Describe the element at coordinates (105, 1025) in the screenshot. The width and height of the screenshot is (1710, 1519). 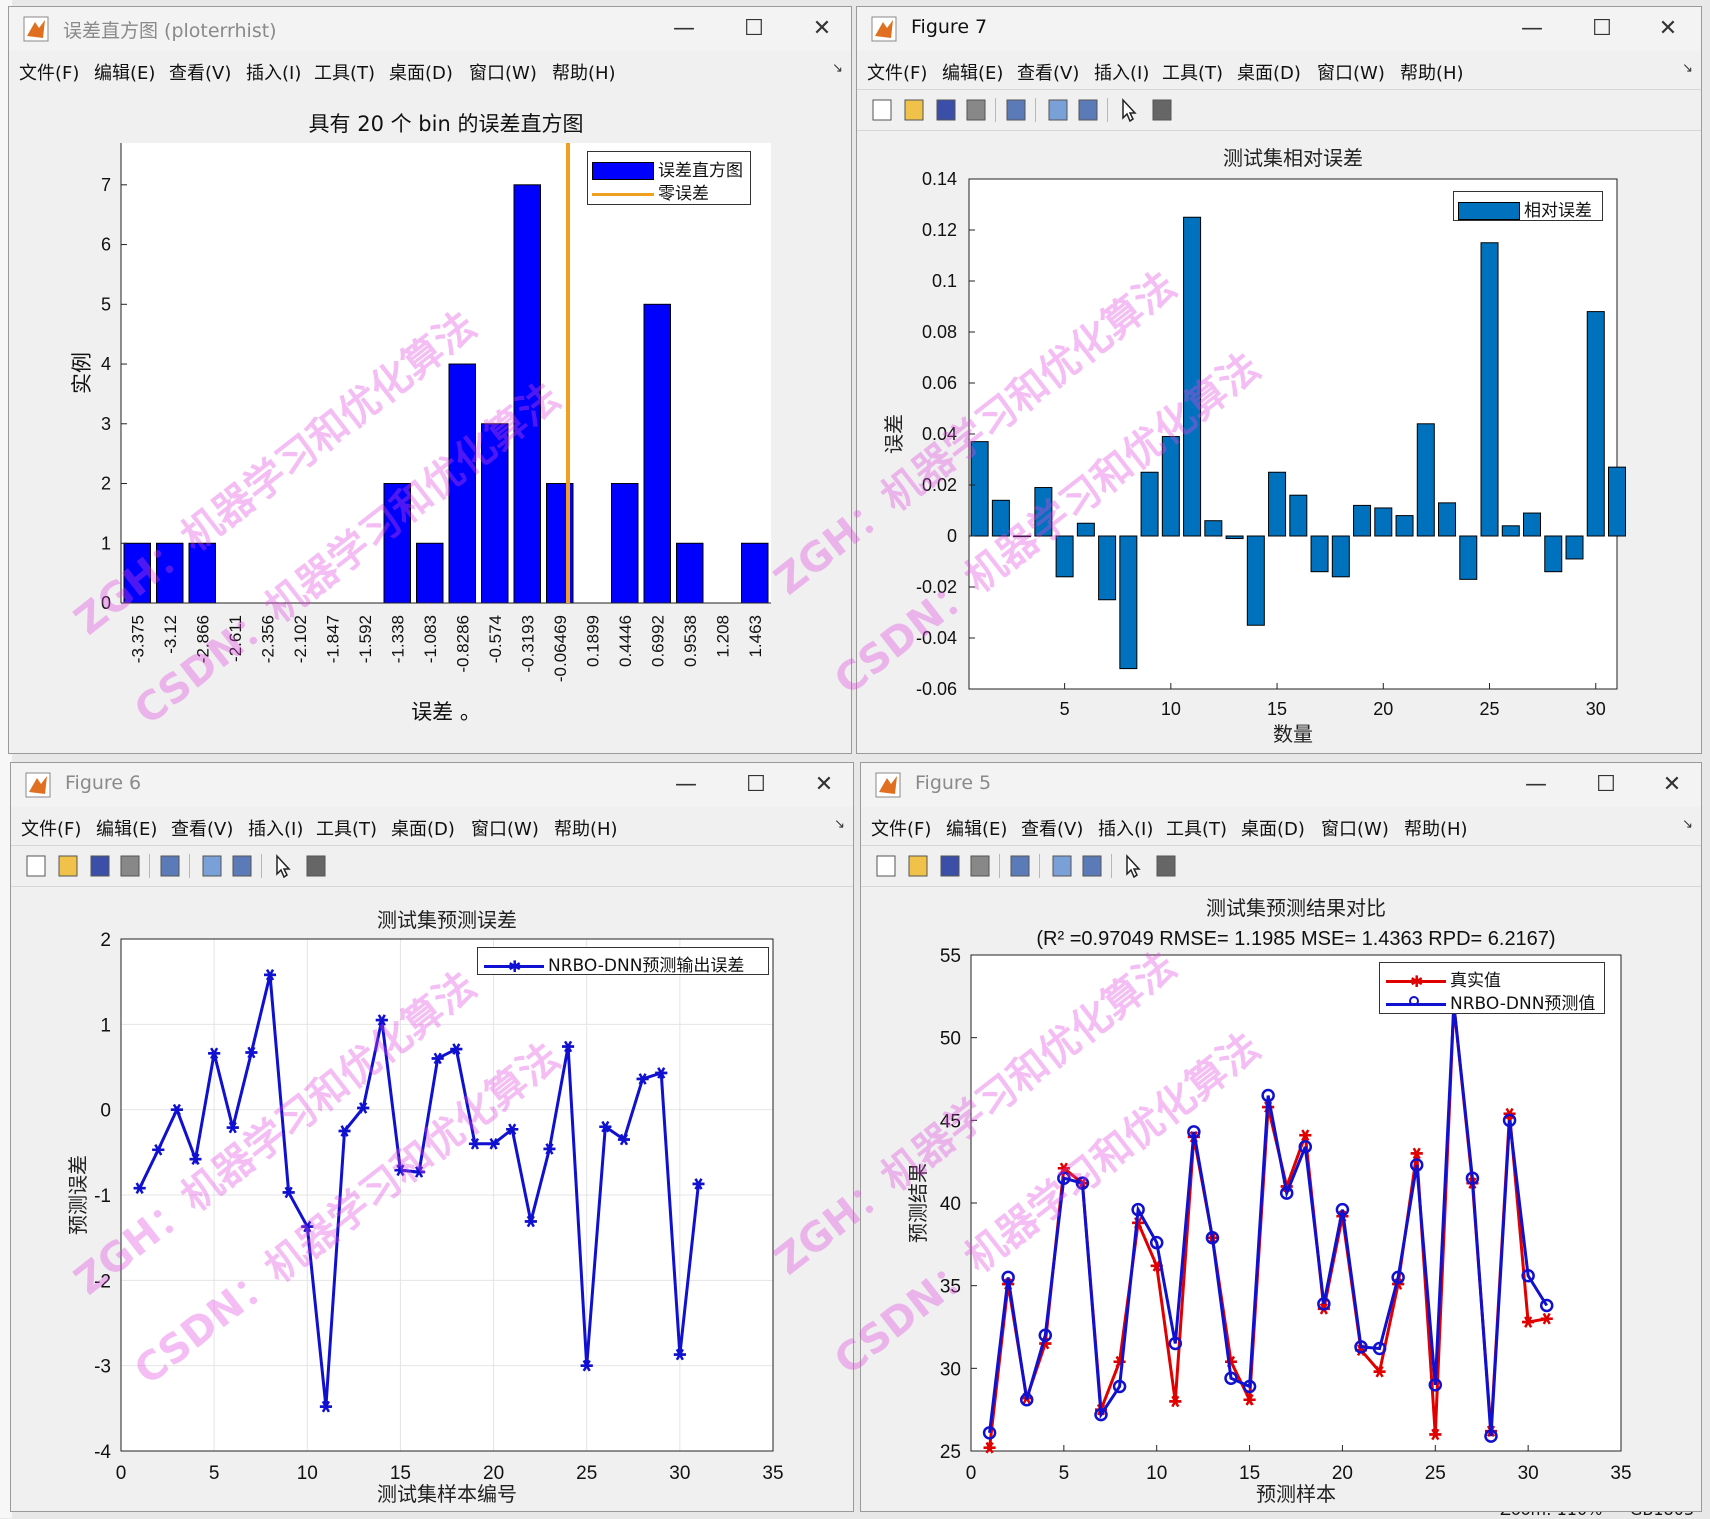
I see `y-tick-label: 1` at that location.